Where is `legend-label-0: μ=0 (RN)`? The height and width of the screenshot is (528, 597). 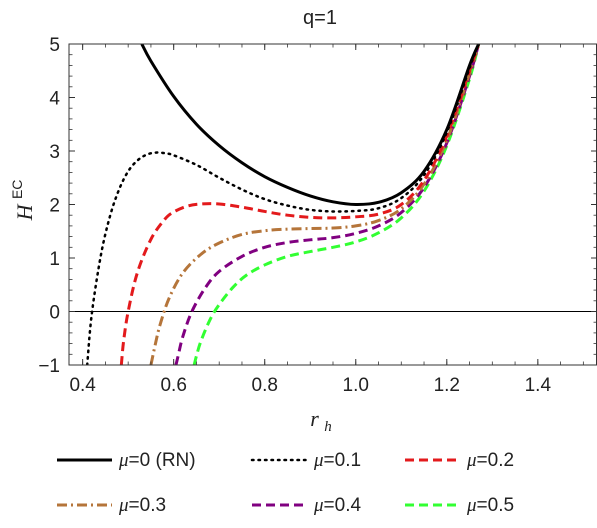
legend-label-0: μ=0 (RN) is located at coordinates (157, 460).